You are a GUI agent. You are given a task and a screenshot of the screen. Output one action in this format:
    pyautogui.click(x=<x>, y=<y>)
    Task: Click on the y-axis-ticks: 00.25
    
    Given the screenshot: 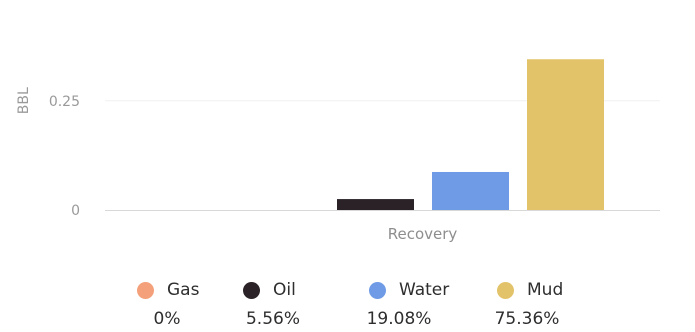 What is the action you would take?
    pyautogui.click(x=64, y=156)
    